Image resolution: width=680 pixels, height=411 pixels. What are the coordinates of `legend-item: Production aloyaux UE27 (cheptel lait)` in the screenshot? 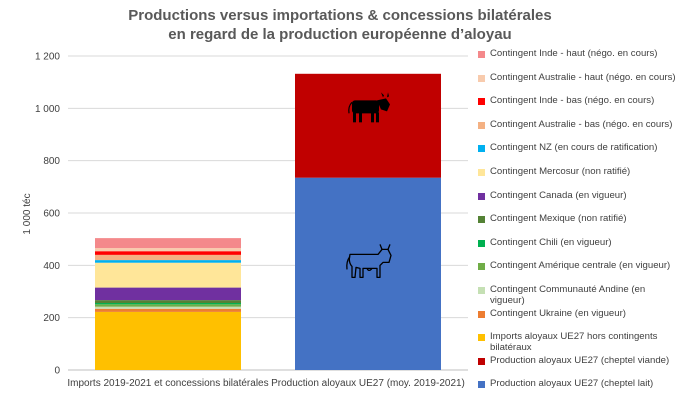 It's located at (578, 383).